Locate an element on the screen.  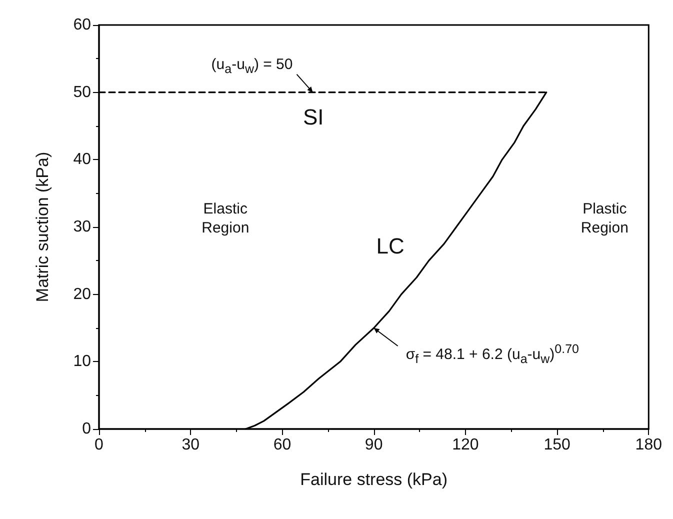
annotation: σ$_{f}$ = 48.1 + 6.2 (u$_{a}$-u$_{w}$)$^{0.70}$ is located at coordinates (492, 354).